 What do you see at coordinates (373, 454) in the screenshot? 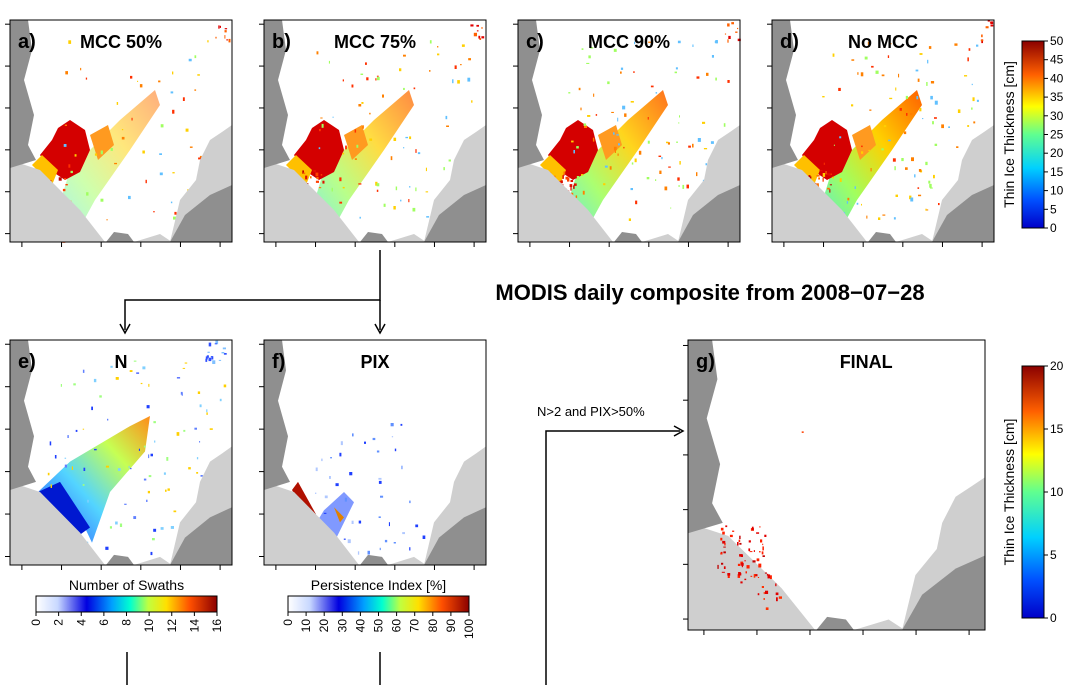
I see `map-panel-f: f) PIX` at bounding box center [373, 454].